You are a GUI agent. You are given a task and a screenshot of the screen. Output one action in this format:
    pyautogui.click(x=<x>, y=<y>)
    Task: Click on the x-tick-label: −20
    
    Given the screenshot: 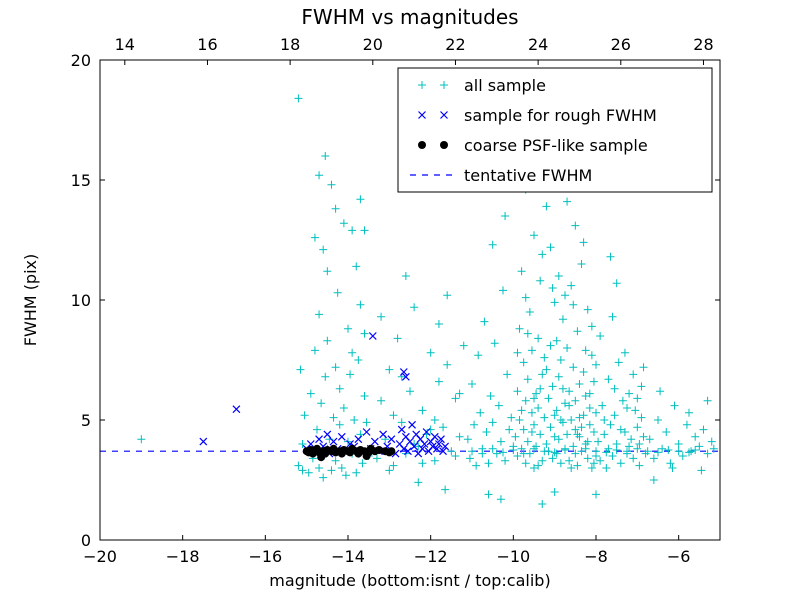 What is the action you would take?
    pyautogui.click(x=100, y=556)
    